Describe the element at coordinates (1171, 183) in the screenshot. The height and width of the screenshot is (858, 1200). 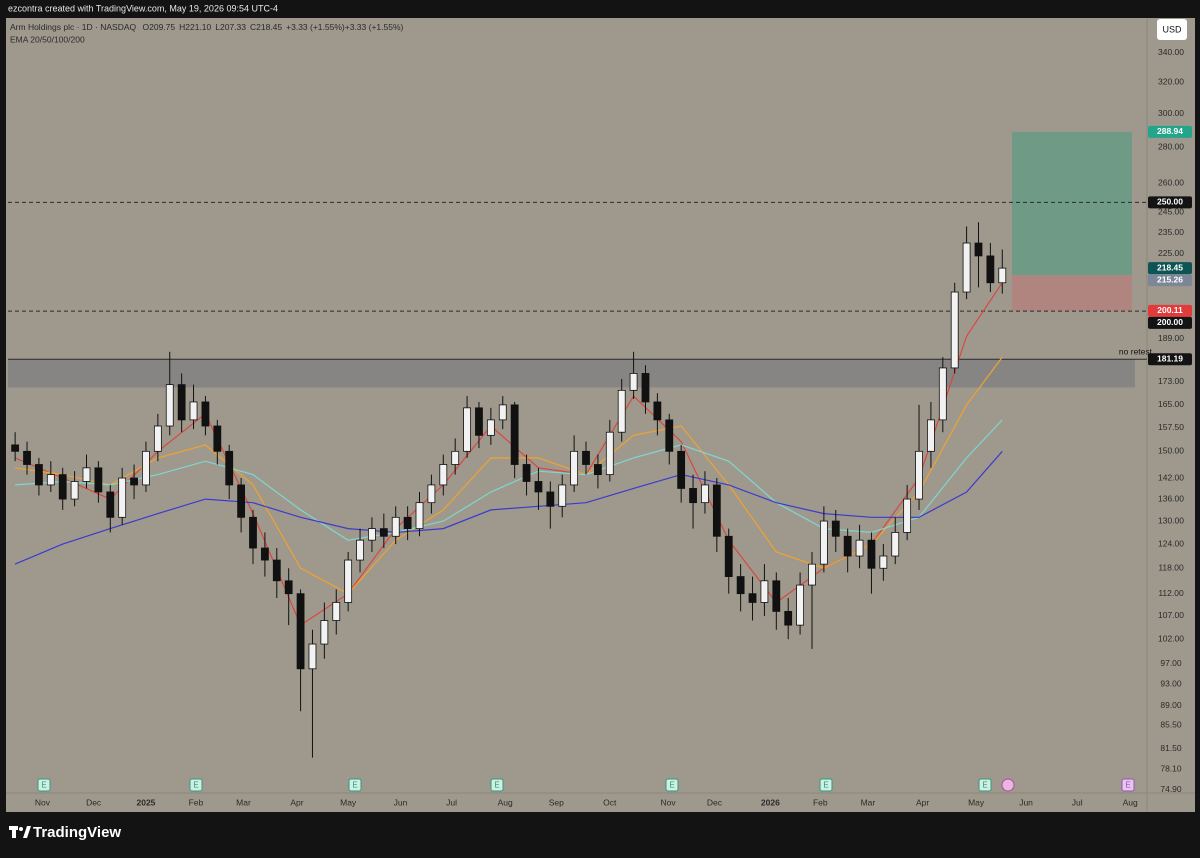
I see `y-tick-label: 260.00` at that location.